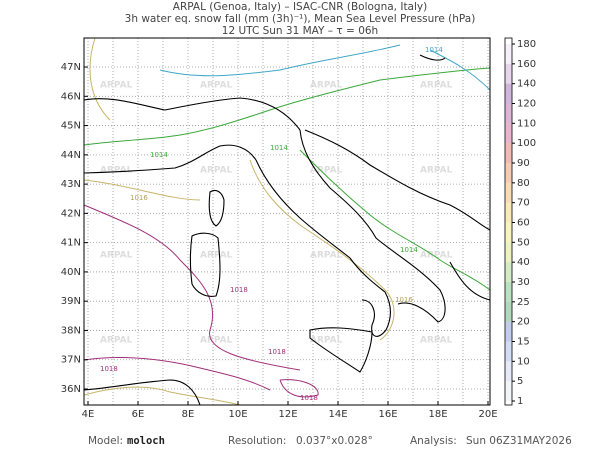 The height and width of the screenshot is (450, 600). What do you see at coordinates (526, 84) in the screenshot?
I see `colorbar-label: 140` at bounding box center [526, 84].